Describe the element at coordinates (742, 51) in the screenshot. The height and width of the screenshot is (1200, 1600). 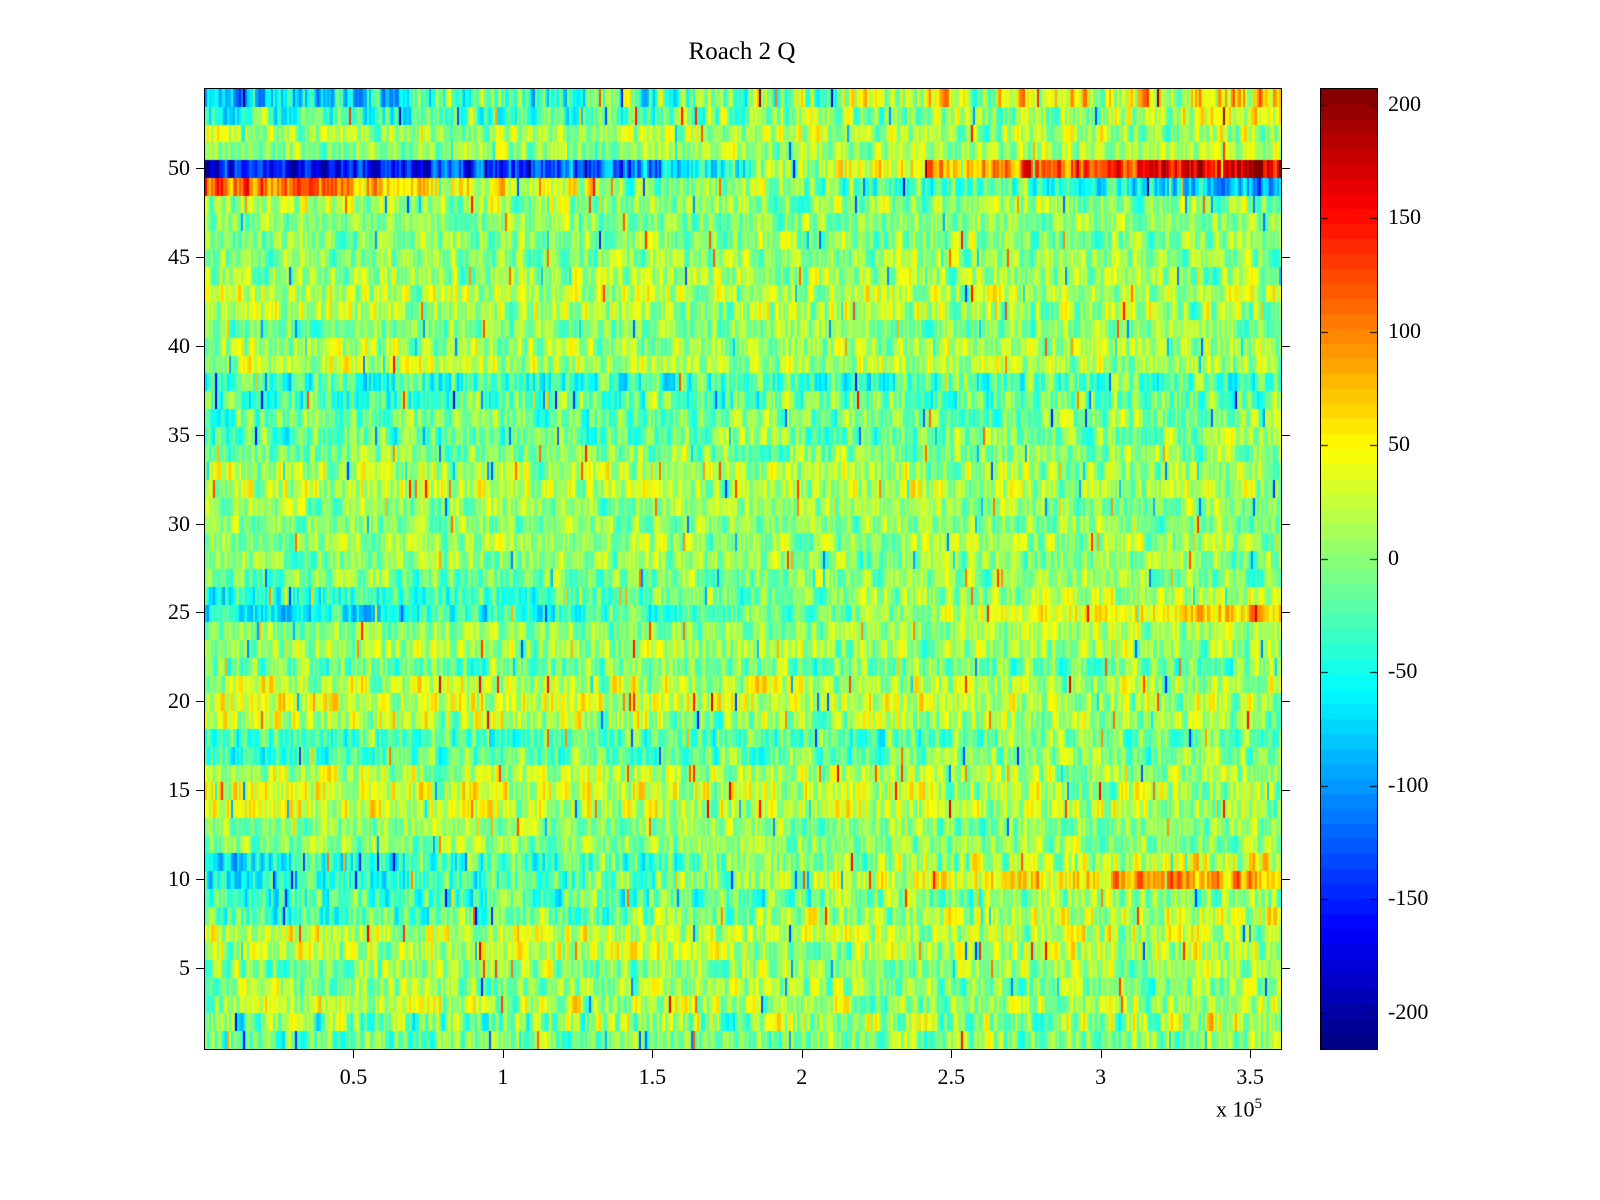
I see `chart-title: Roach 2 Q` at that location.